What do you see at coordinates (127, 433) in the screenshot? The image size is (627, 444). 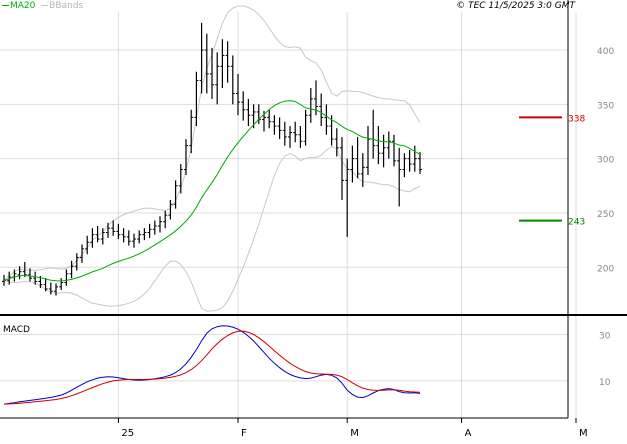 I see `x-tick-label-0: 25` at bounding box center [127, 433].